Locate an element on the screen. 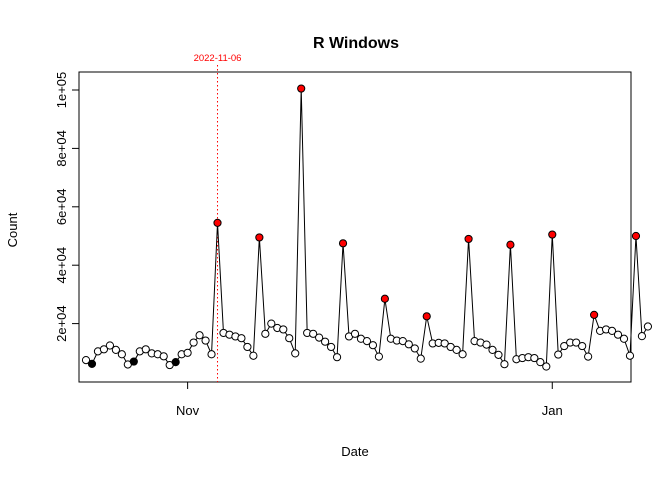 The width and height of the screenshot is (672, 480). y-axis: 2e+04 4e+04 6e+04 8e+04 1e+05 is located at coordinates (67, 207).